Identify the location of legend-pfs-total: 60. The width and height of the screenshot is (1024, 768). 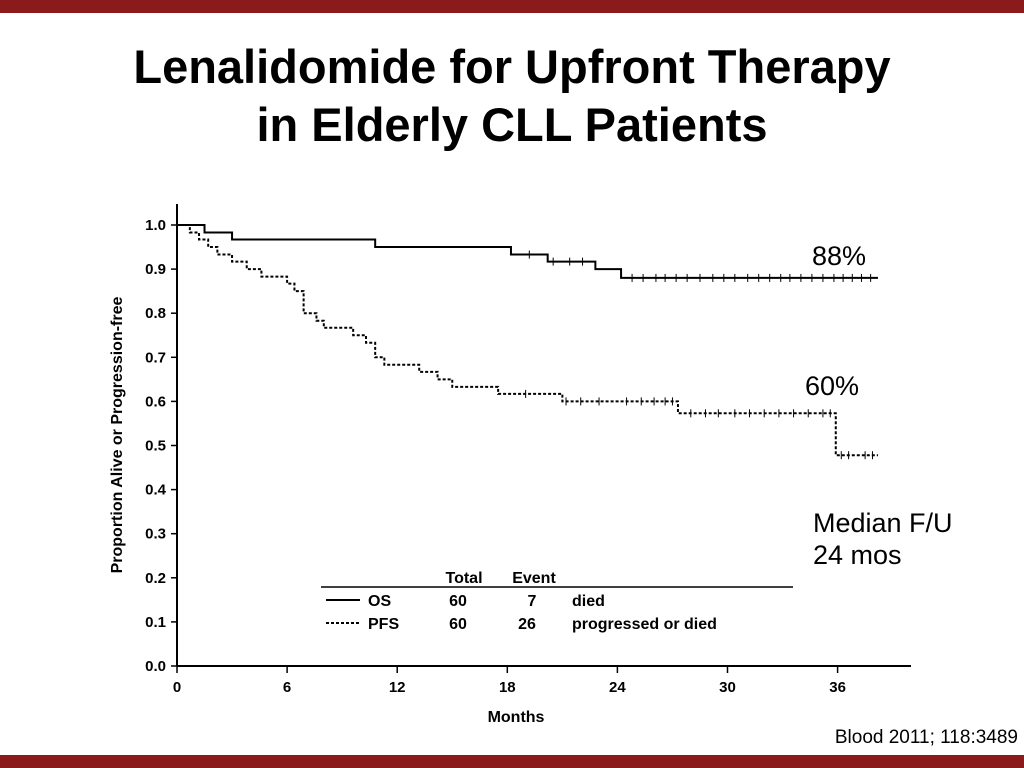
(458, 624).